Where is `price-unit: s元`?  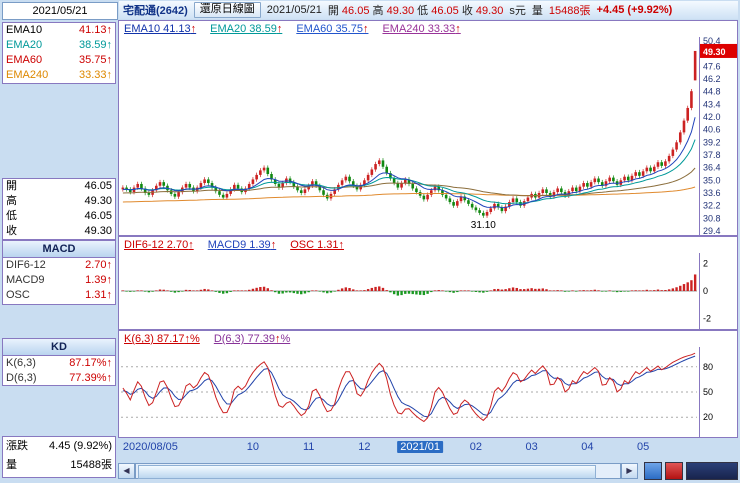 price-unit: s元 is located at coordinates (517, 11).